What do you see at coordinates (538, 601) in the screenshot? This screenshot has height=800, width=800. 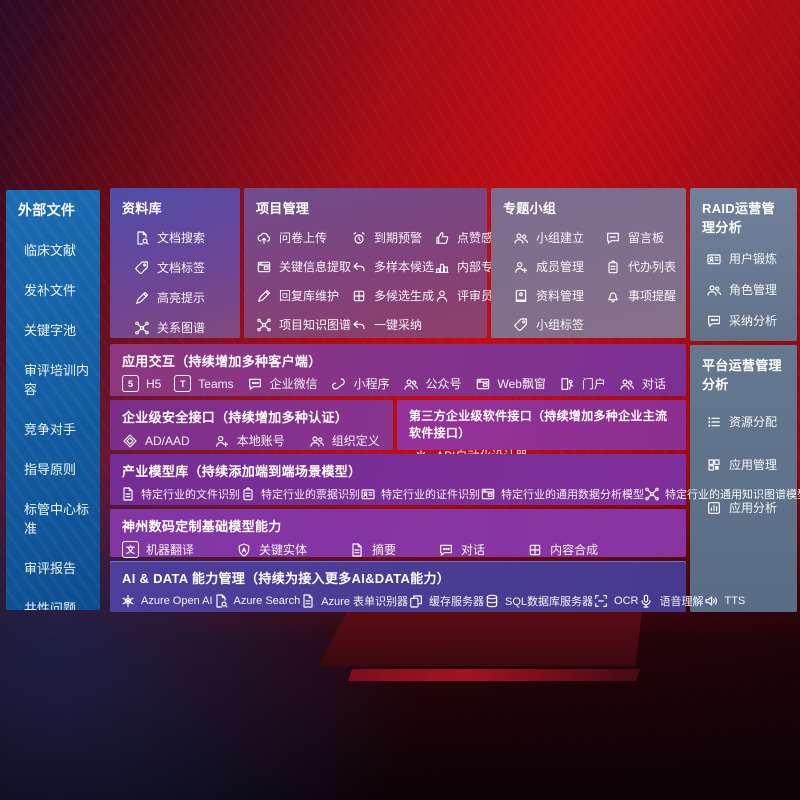 I see `item-sql-server: SQL数据库服务器` at bounding box center [538, 601].